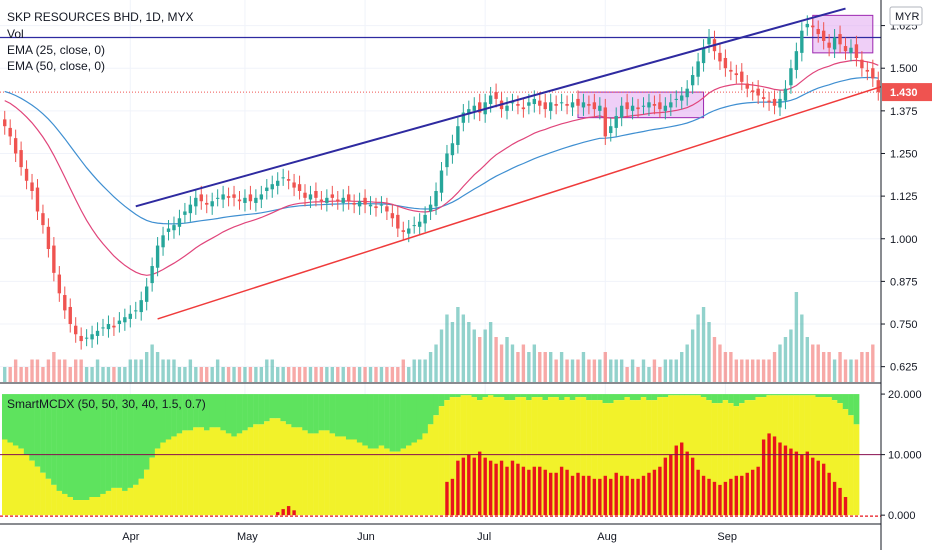 This screenshot has width=932, height=550. I want to click on price-tick-label: 0.750, so click(904, 325).